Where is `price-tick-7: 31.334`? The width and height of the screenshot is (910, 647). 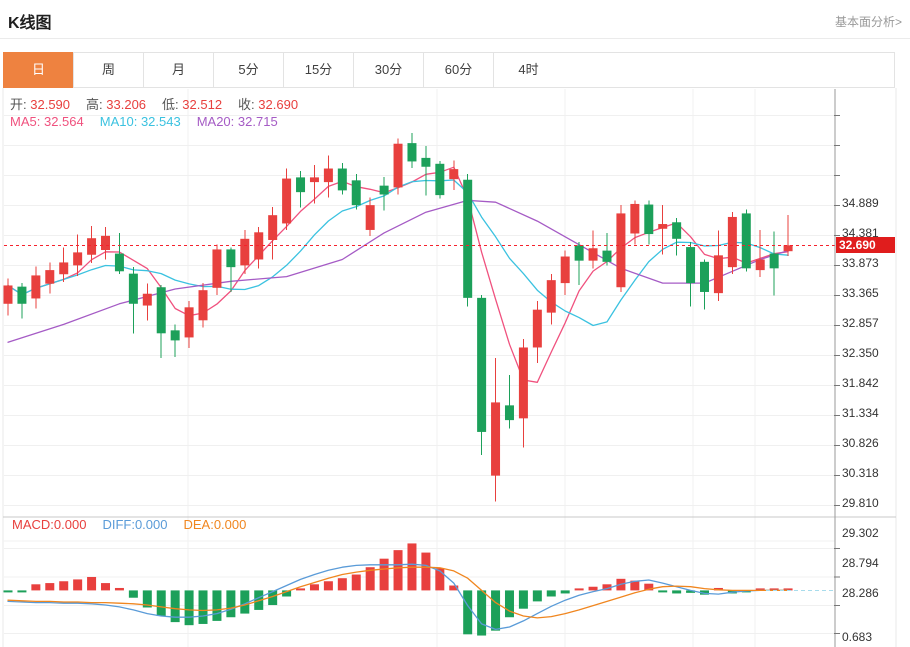 price-tick-7: 31.334 is located at coordinates (860, 413).